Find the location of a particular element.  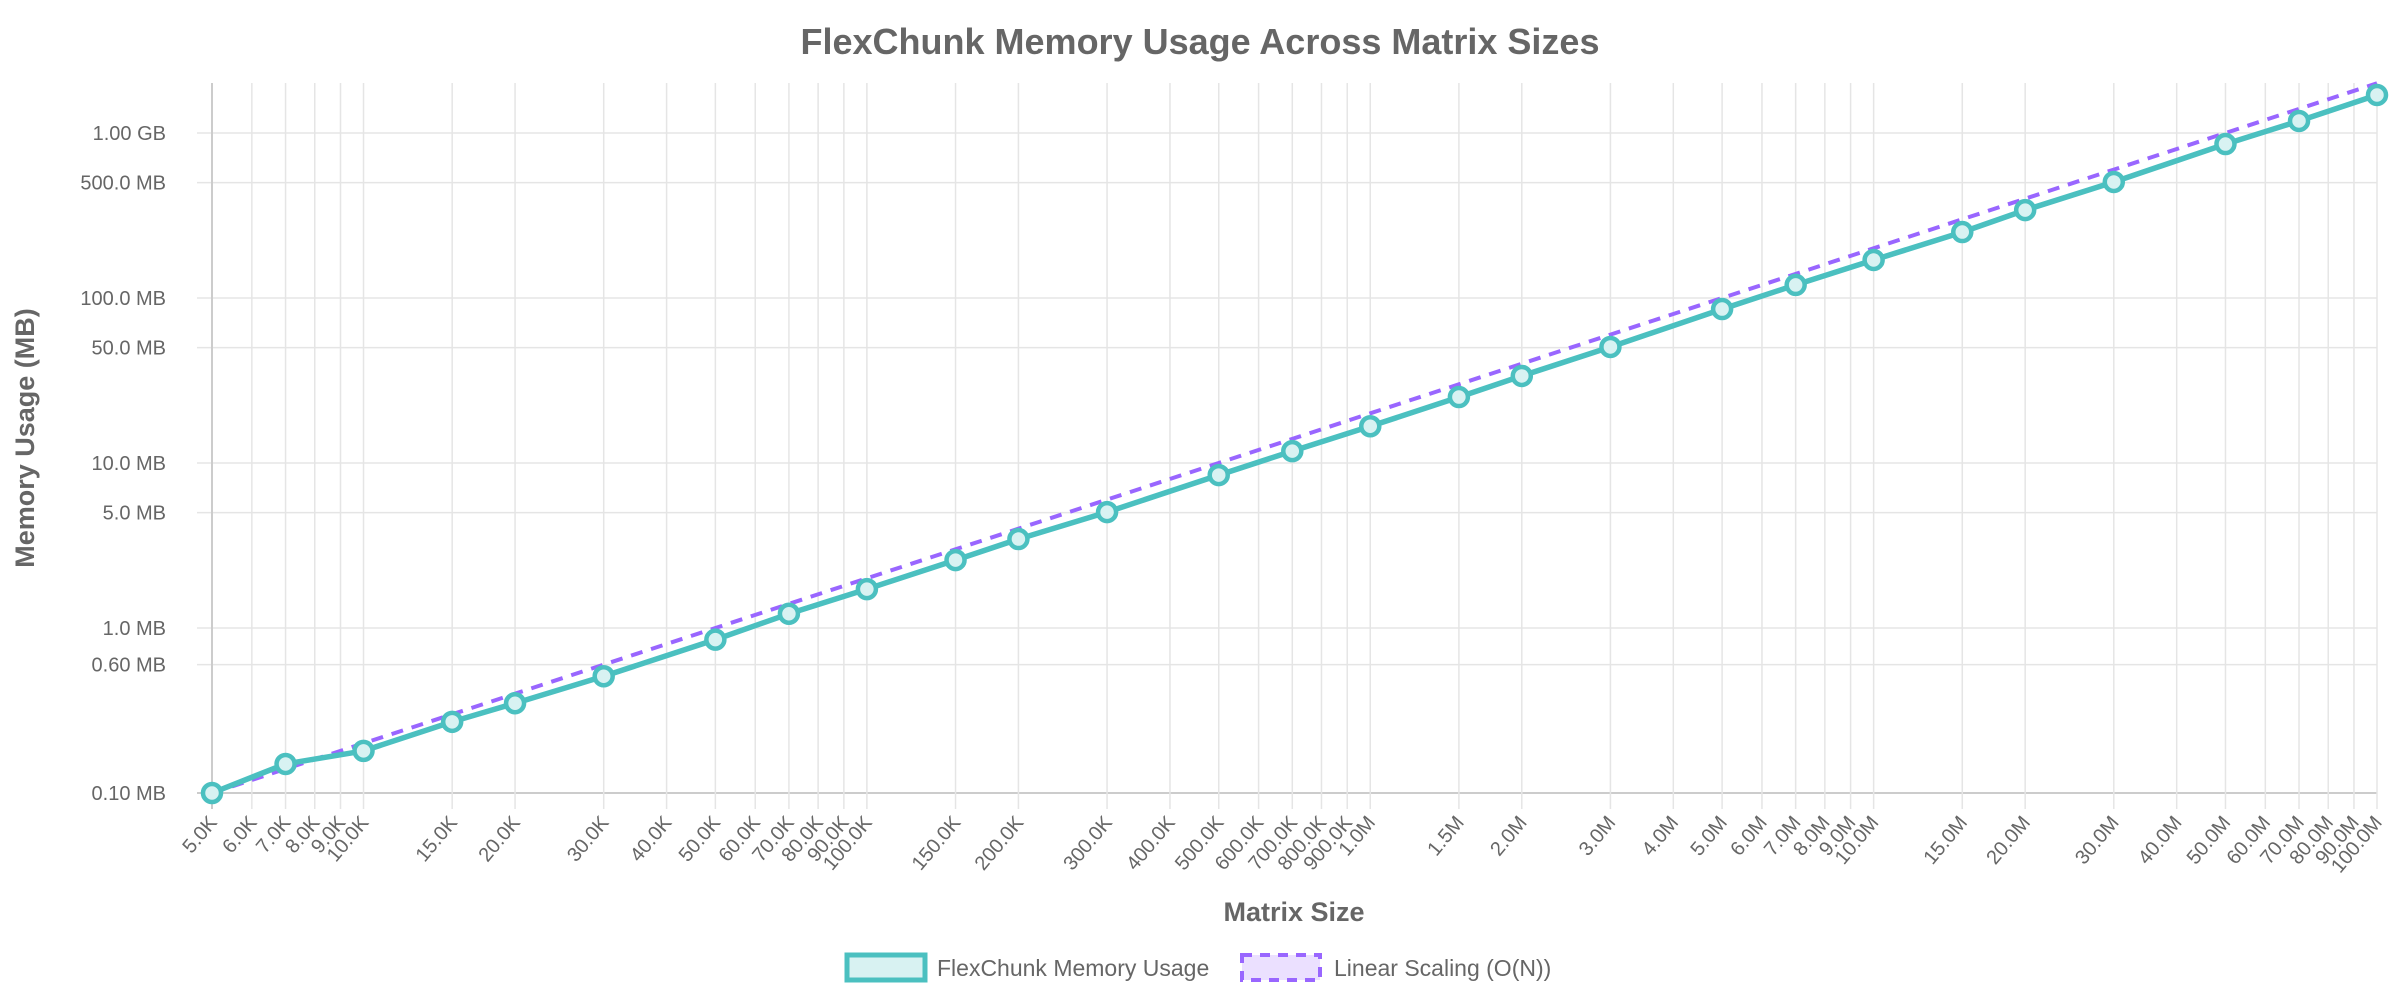

x-tick-label: 1.5M is located at coordinates (1445, 836).